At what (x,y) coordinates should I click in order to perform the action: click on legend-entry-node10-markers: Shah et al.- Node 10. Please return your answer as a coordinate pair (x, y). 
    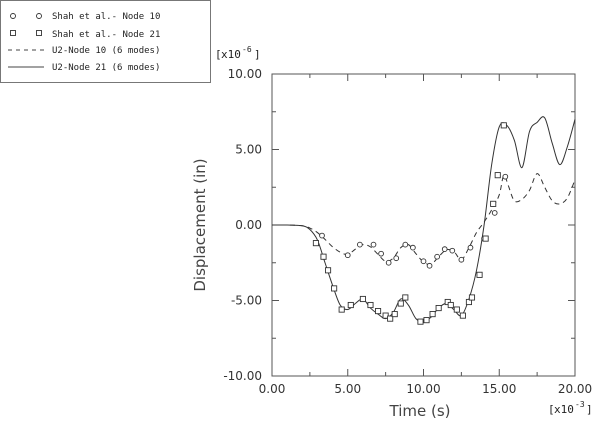
    Looking at the image, I should click on (85, 17).